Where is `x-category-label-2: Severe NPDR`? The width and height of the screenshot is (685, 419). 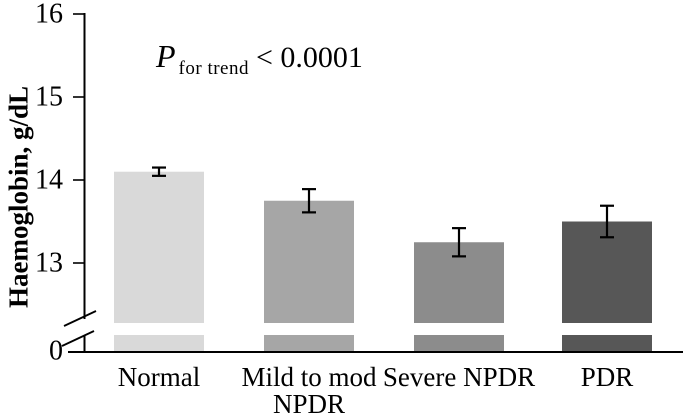
x-category-label-2: Severe NPDR is located at coordinates (459, 377).